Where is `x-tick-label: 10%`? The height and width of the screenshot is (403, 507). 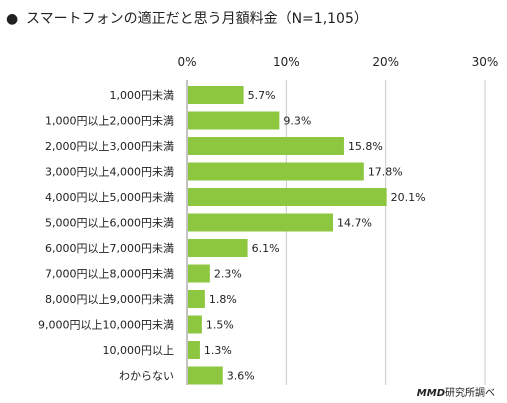
x-tick-label: 10% is located at coordinates (286, 62).